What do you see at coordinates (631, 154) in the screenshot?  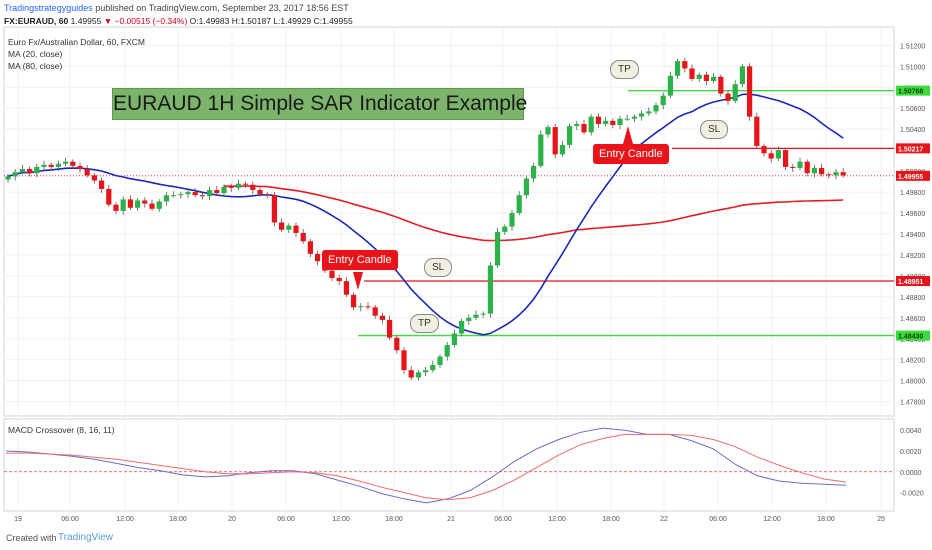 I see `entry-callout-right: Entry Candle` at bounding box center [631, 154].